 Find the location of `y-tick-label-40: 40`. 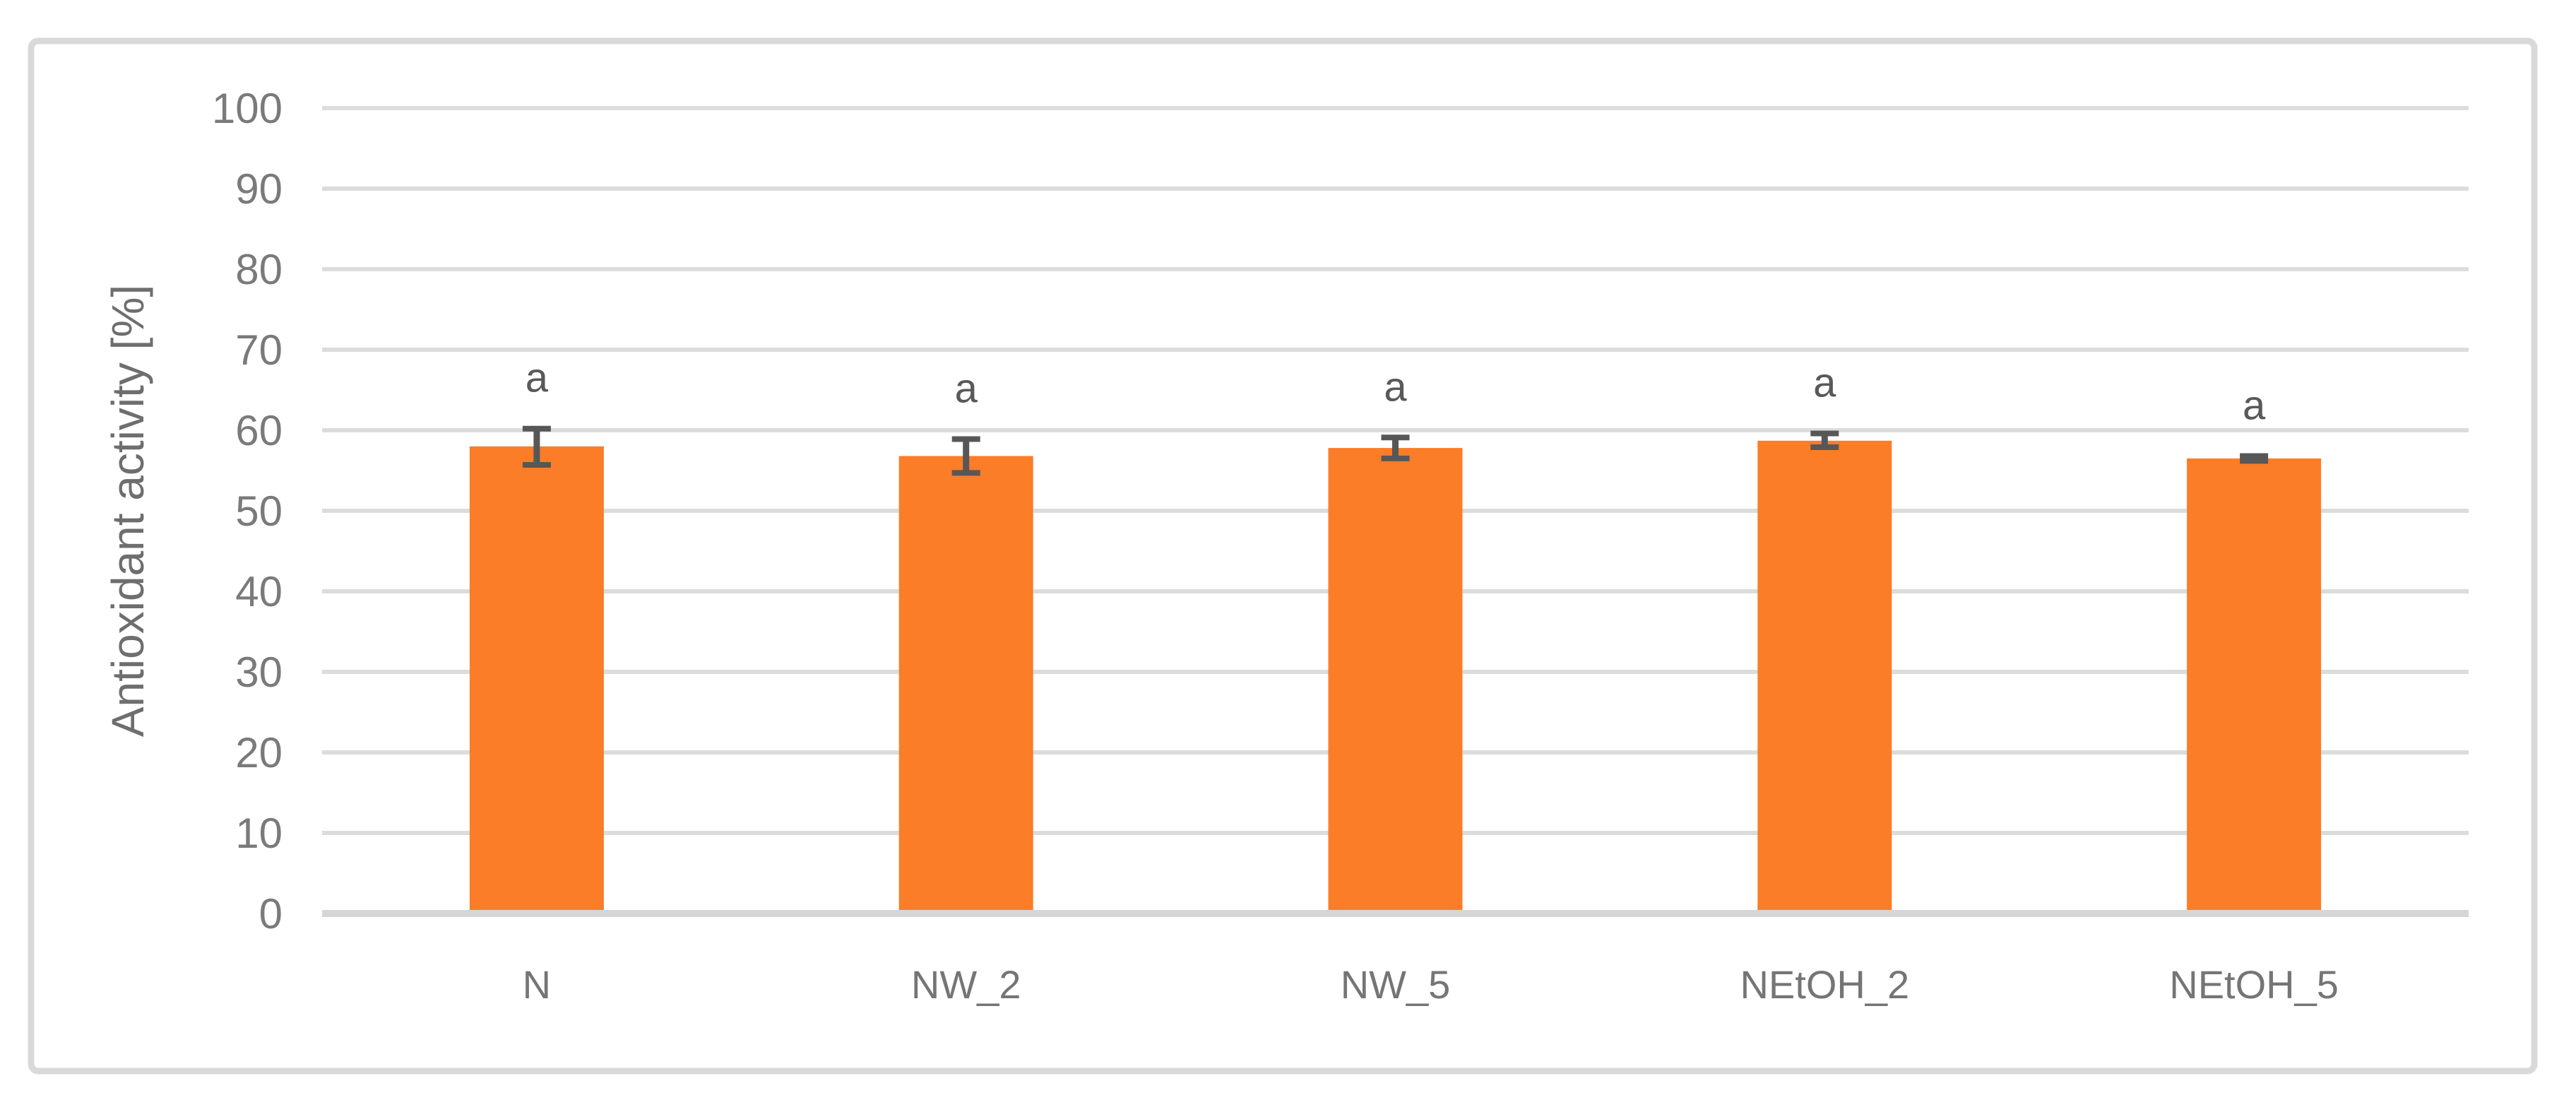

y-tick-label-40: 40 is located at coordinates (259, 591).